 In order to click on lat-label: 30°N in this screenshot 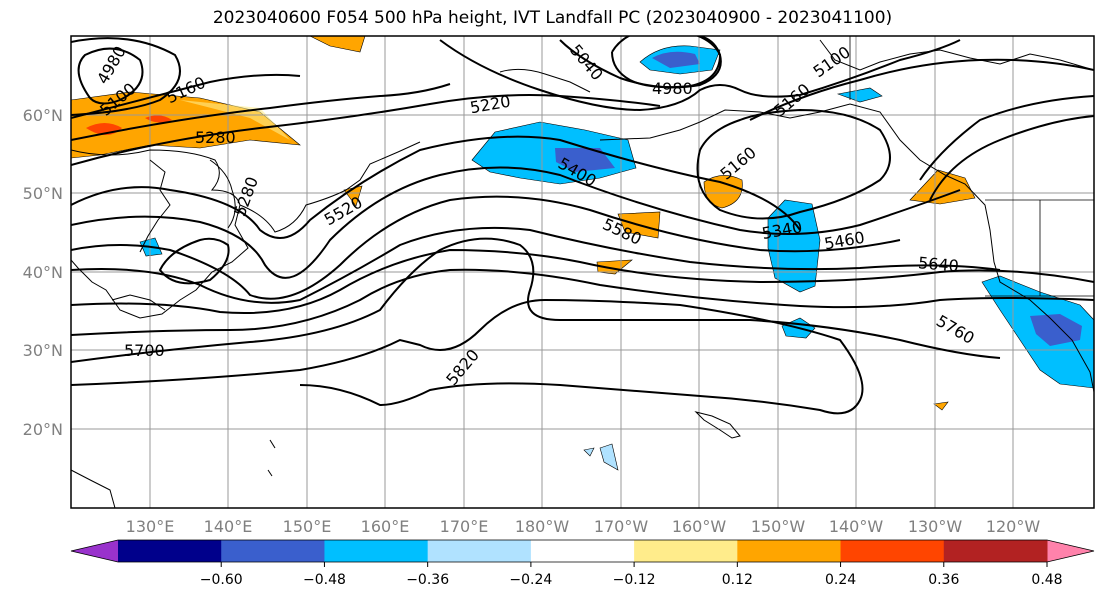, I will do `click(43, 350)`.